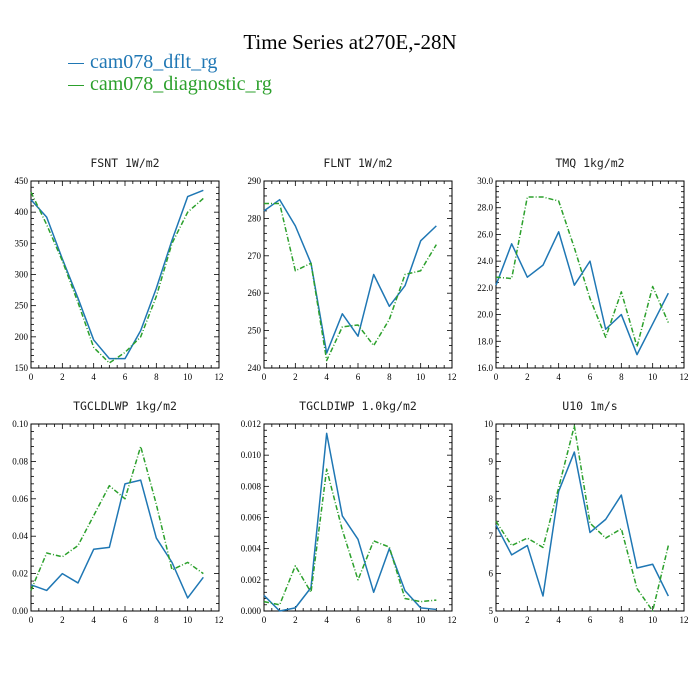  I want to click on legend-entry-diagnostic: cam078_diagnostic_rg, so click(170, 84).